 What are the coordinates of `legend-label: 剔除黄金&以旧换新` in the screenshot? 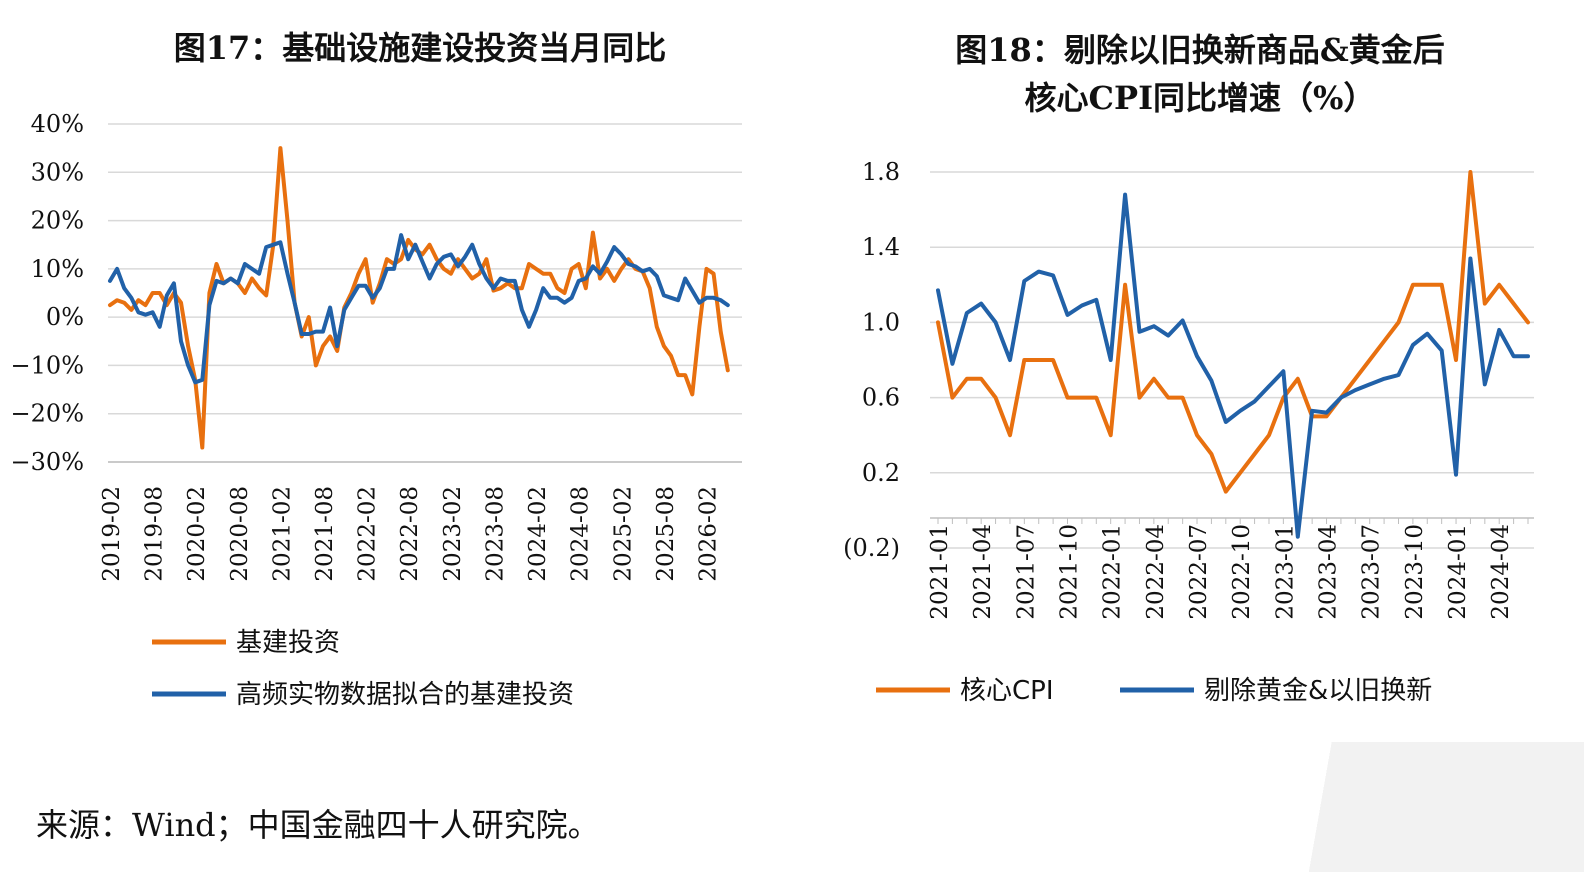 It's located at (1318, 691).